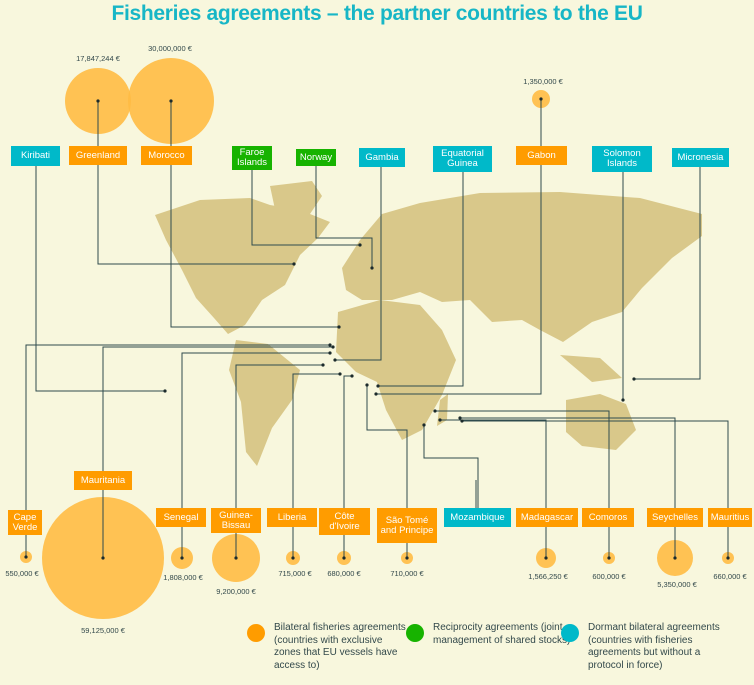 The image size is (754, 685). I want to click on country-name: Gambia, so click(382, 157).